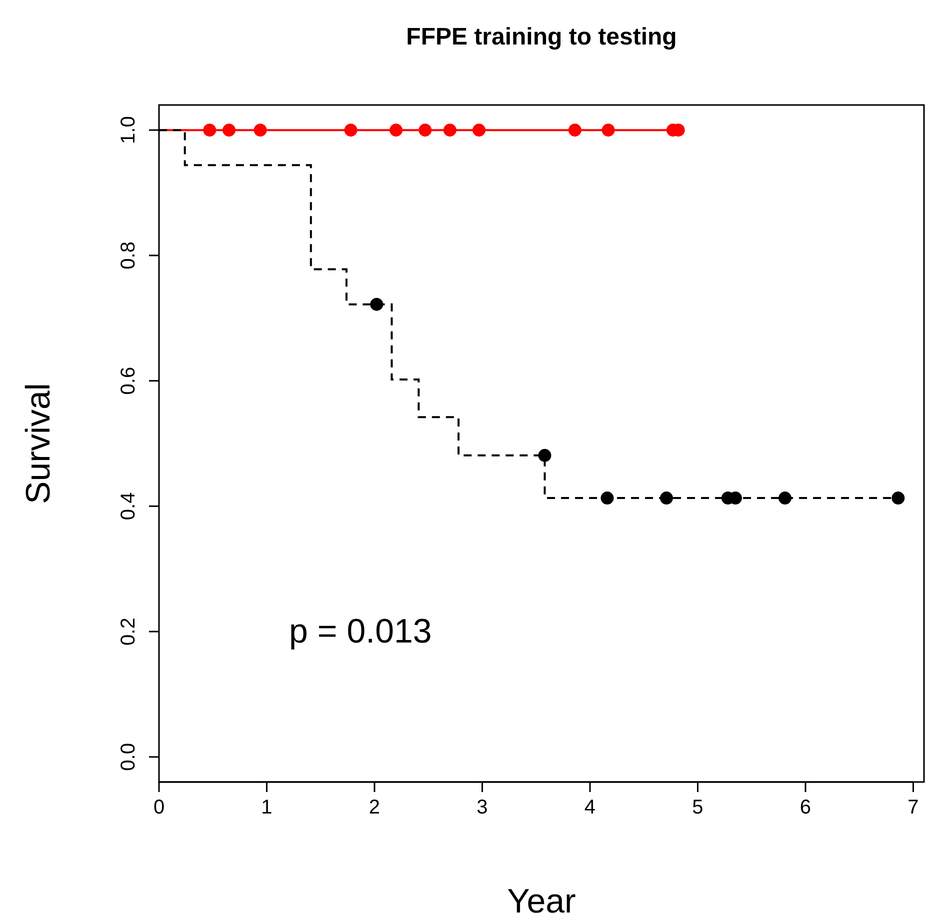 This screenshot has width=939, height=922. I want to click on y-tick-label: 0.2, so click(129, 632).